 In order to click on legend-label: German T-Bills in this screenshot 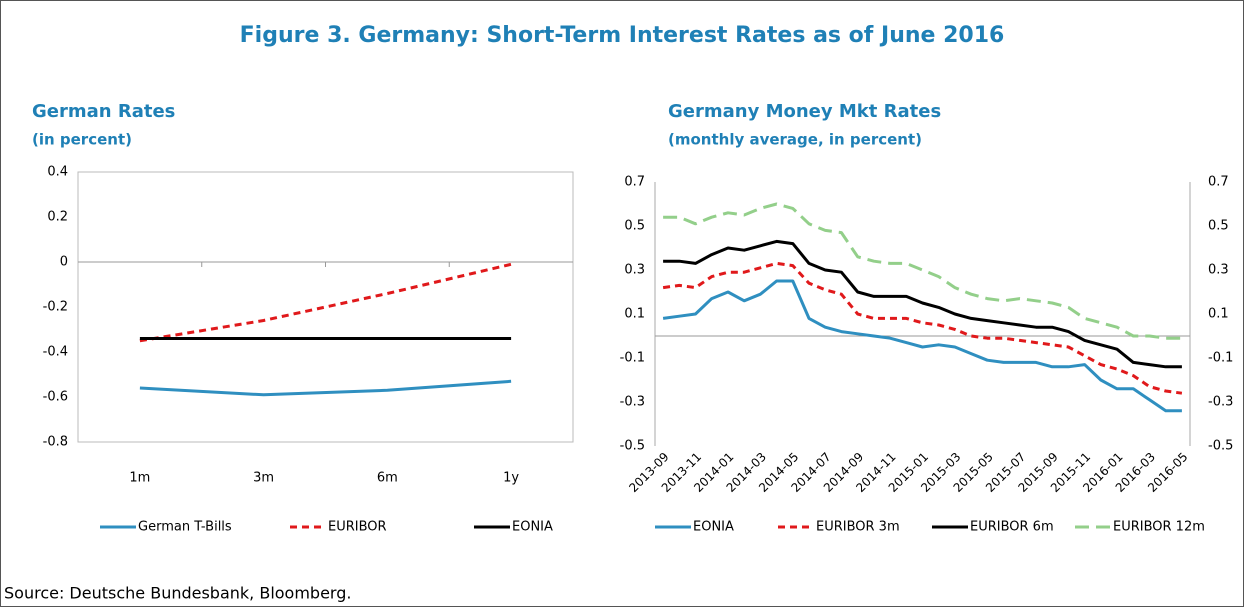, I will do `click(185, 527)`.